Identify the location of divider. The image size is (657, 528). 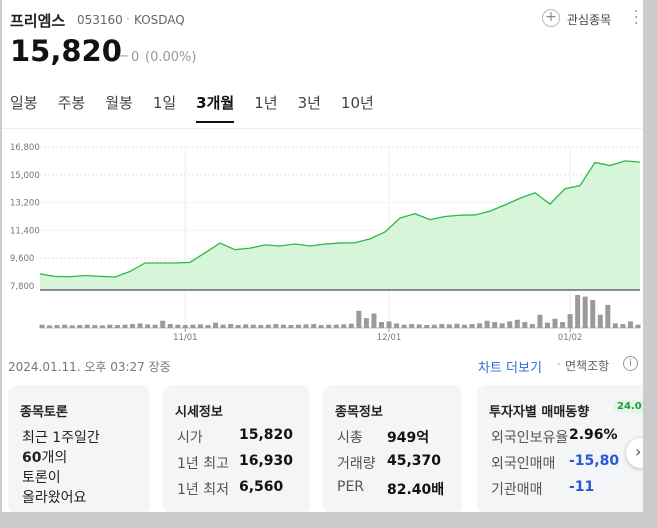
(322, 128).